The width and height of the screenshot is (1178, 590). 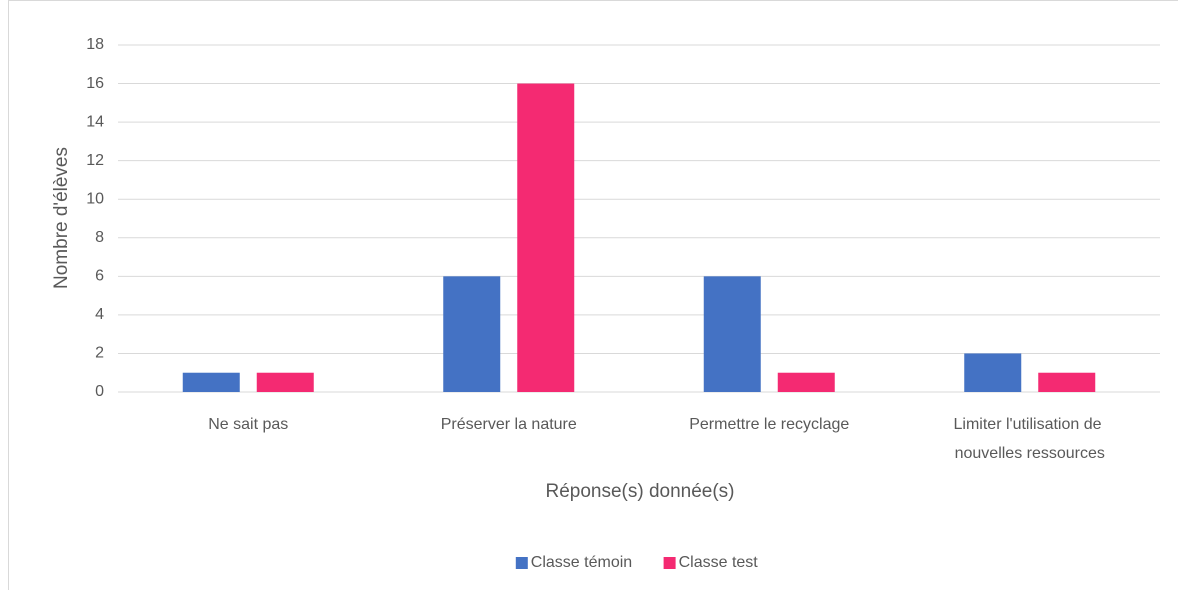 What do you see at coordinates (95, 44) in the screenshot?
I see `y-tick-label: 18` at bounding box center [95, 44].